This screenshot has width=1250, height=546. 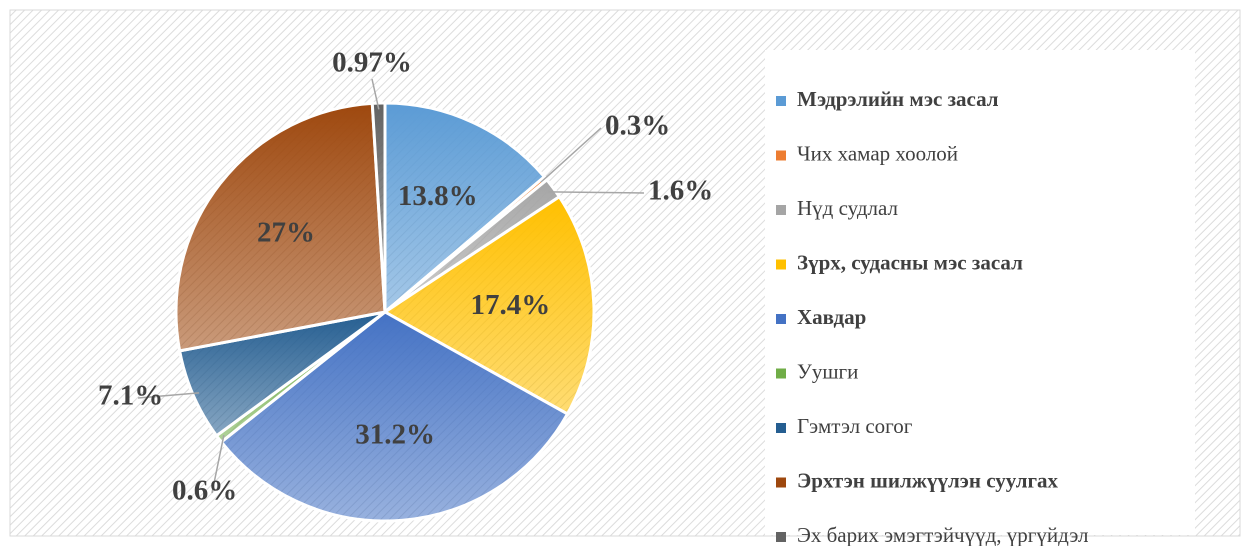 I want to click on data-label: 13.8%, so click(x=438, y=196).